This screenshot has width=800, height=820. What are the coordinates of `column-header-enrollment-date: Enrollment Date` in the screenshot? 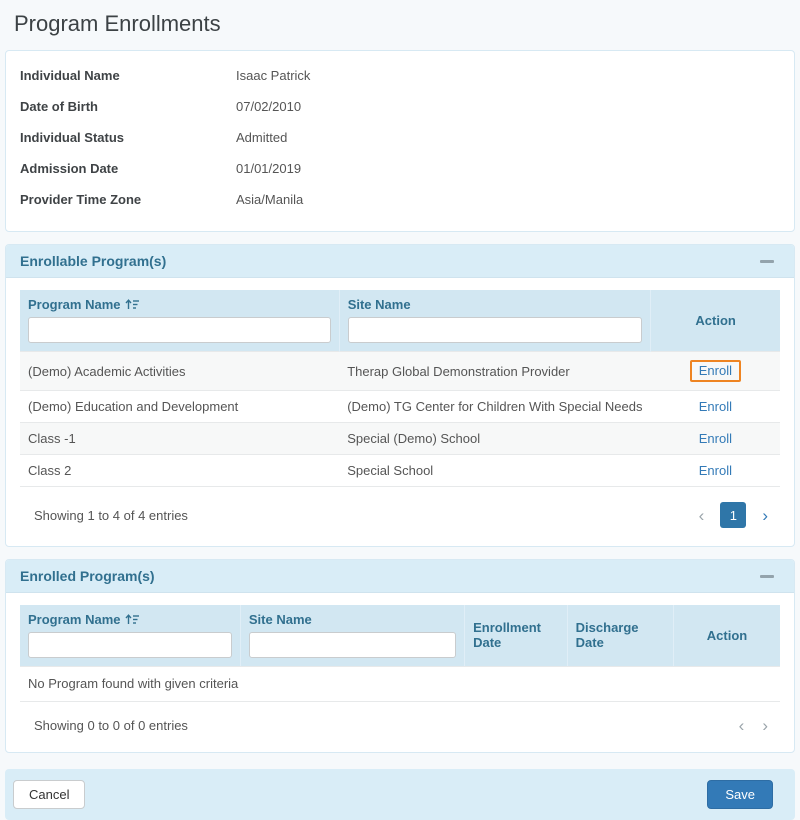 It's located at (516, 635).